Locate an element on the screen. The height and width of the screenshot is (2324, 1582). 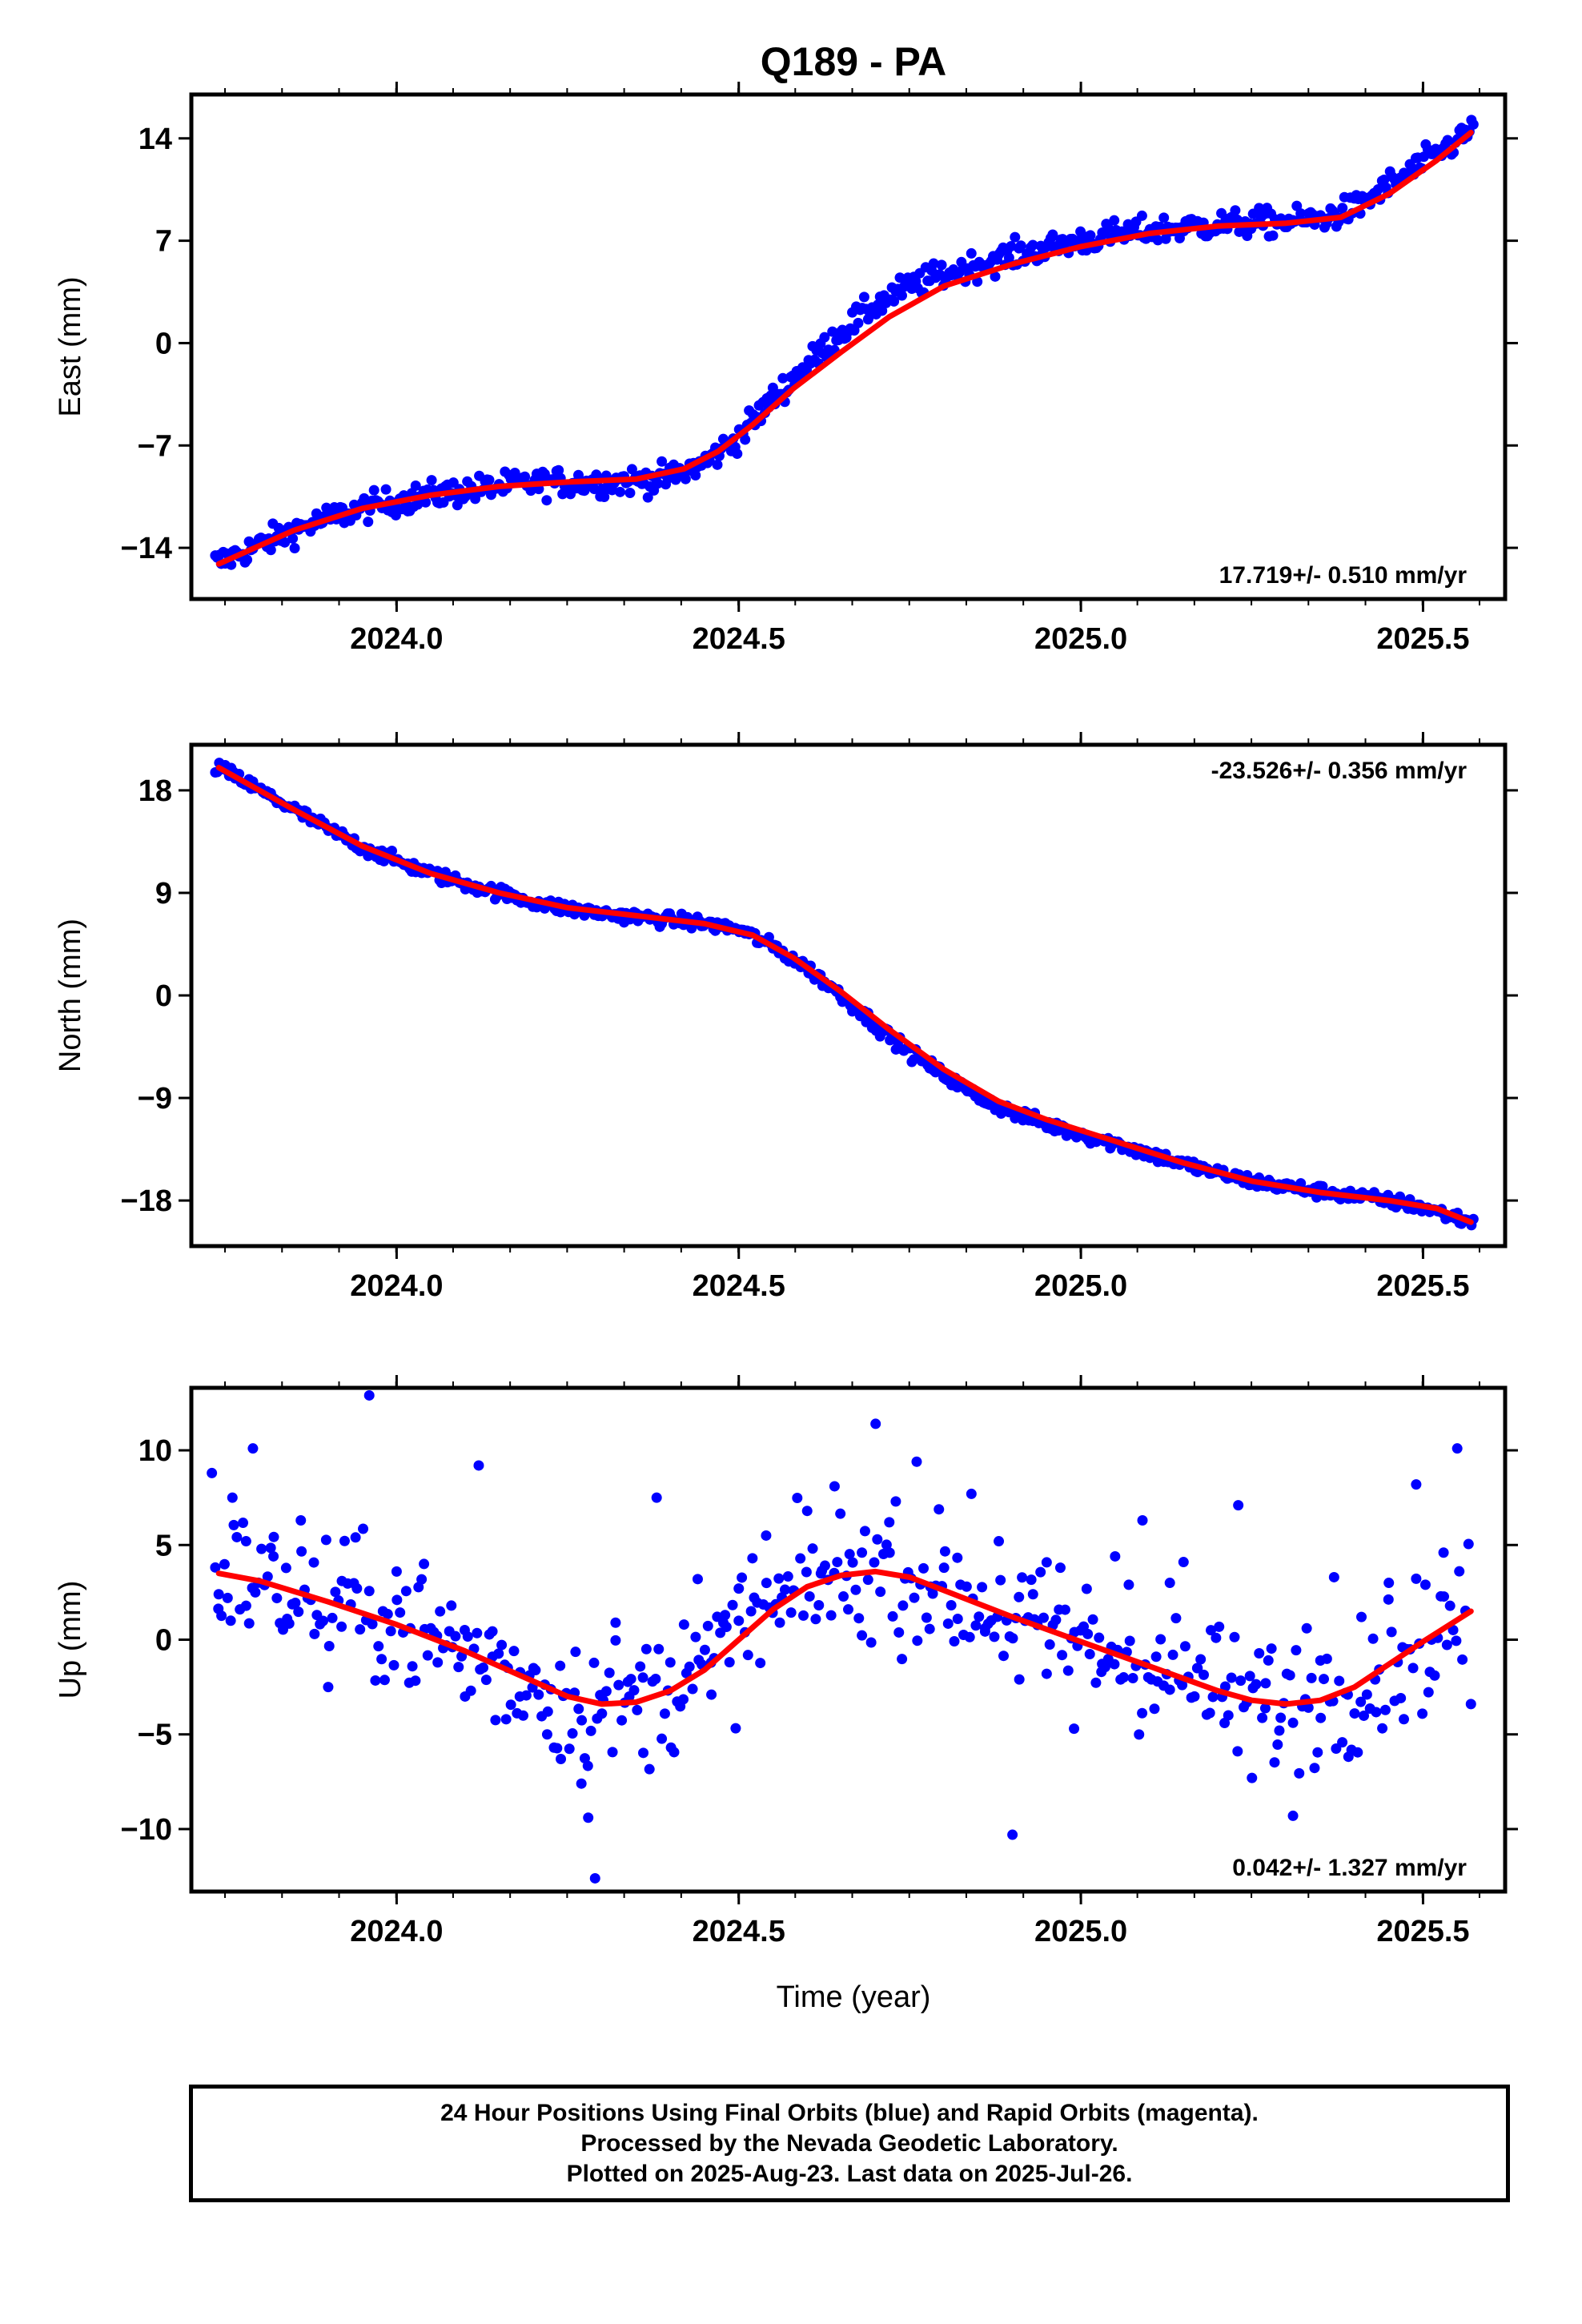
up-y-axis-label: Up (mm) is located at coordinates (70, 1640).